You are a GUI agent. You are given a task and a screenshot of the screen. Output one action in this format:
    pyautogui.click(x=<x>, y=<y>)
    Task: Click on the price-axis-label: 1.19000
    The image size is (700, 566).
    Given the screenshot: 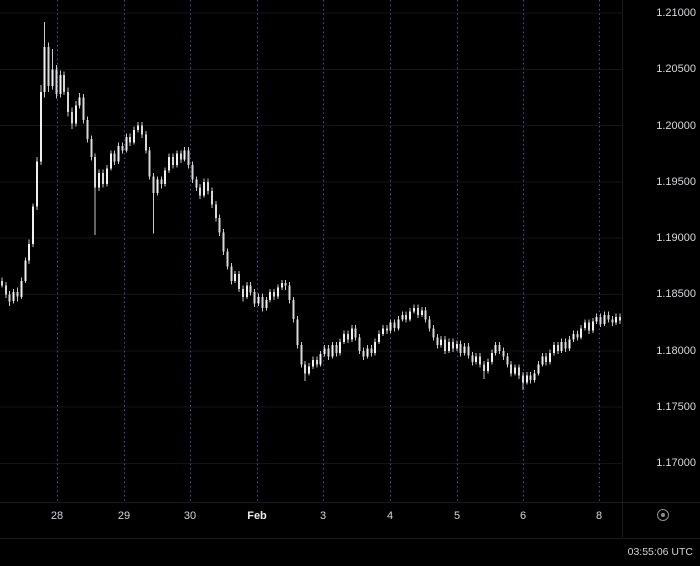 What is the action you would take?
    pyautogui.click(x=676, y=238)
    